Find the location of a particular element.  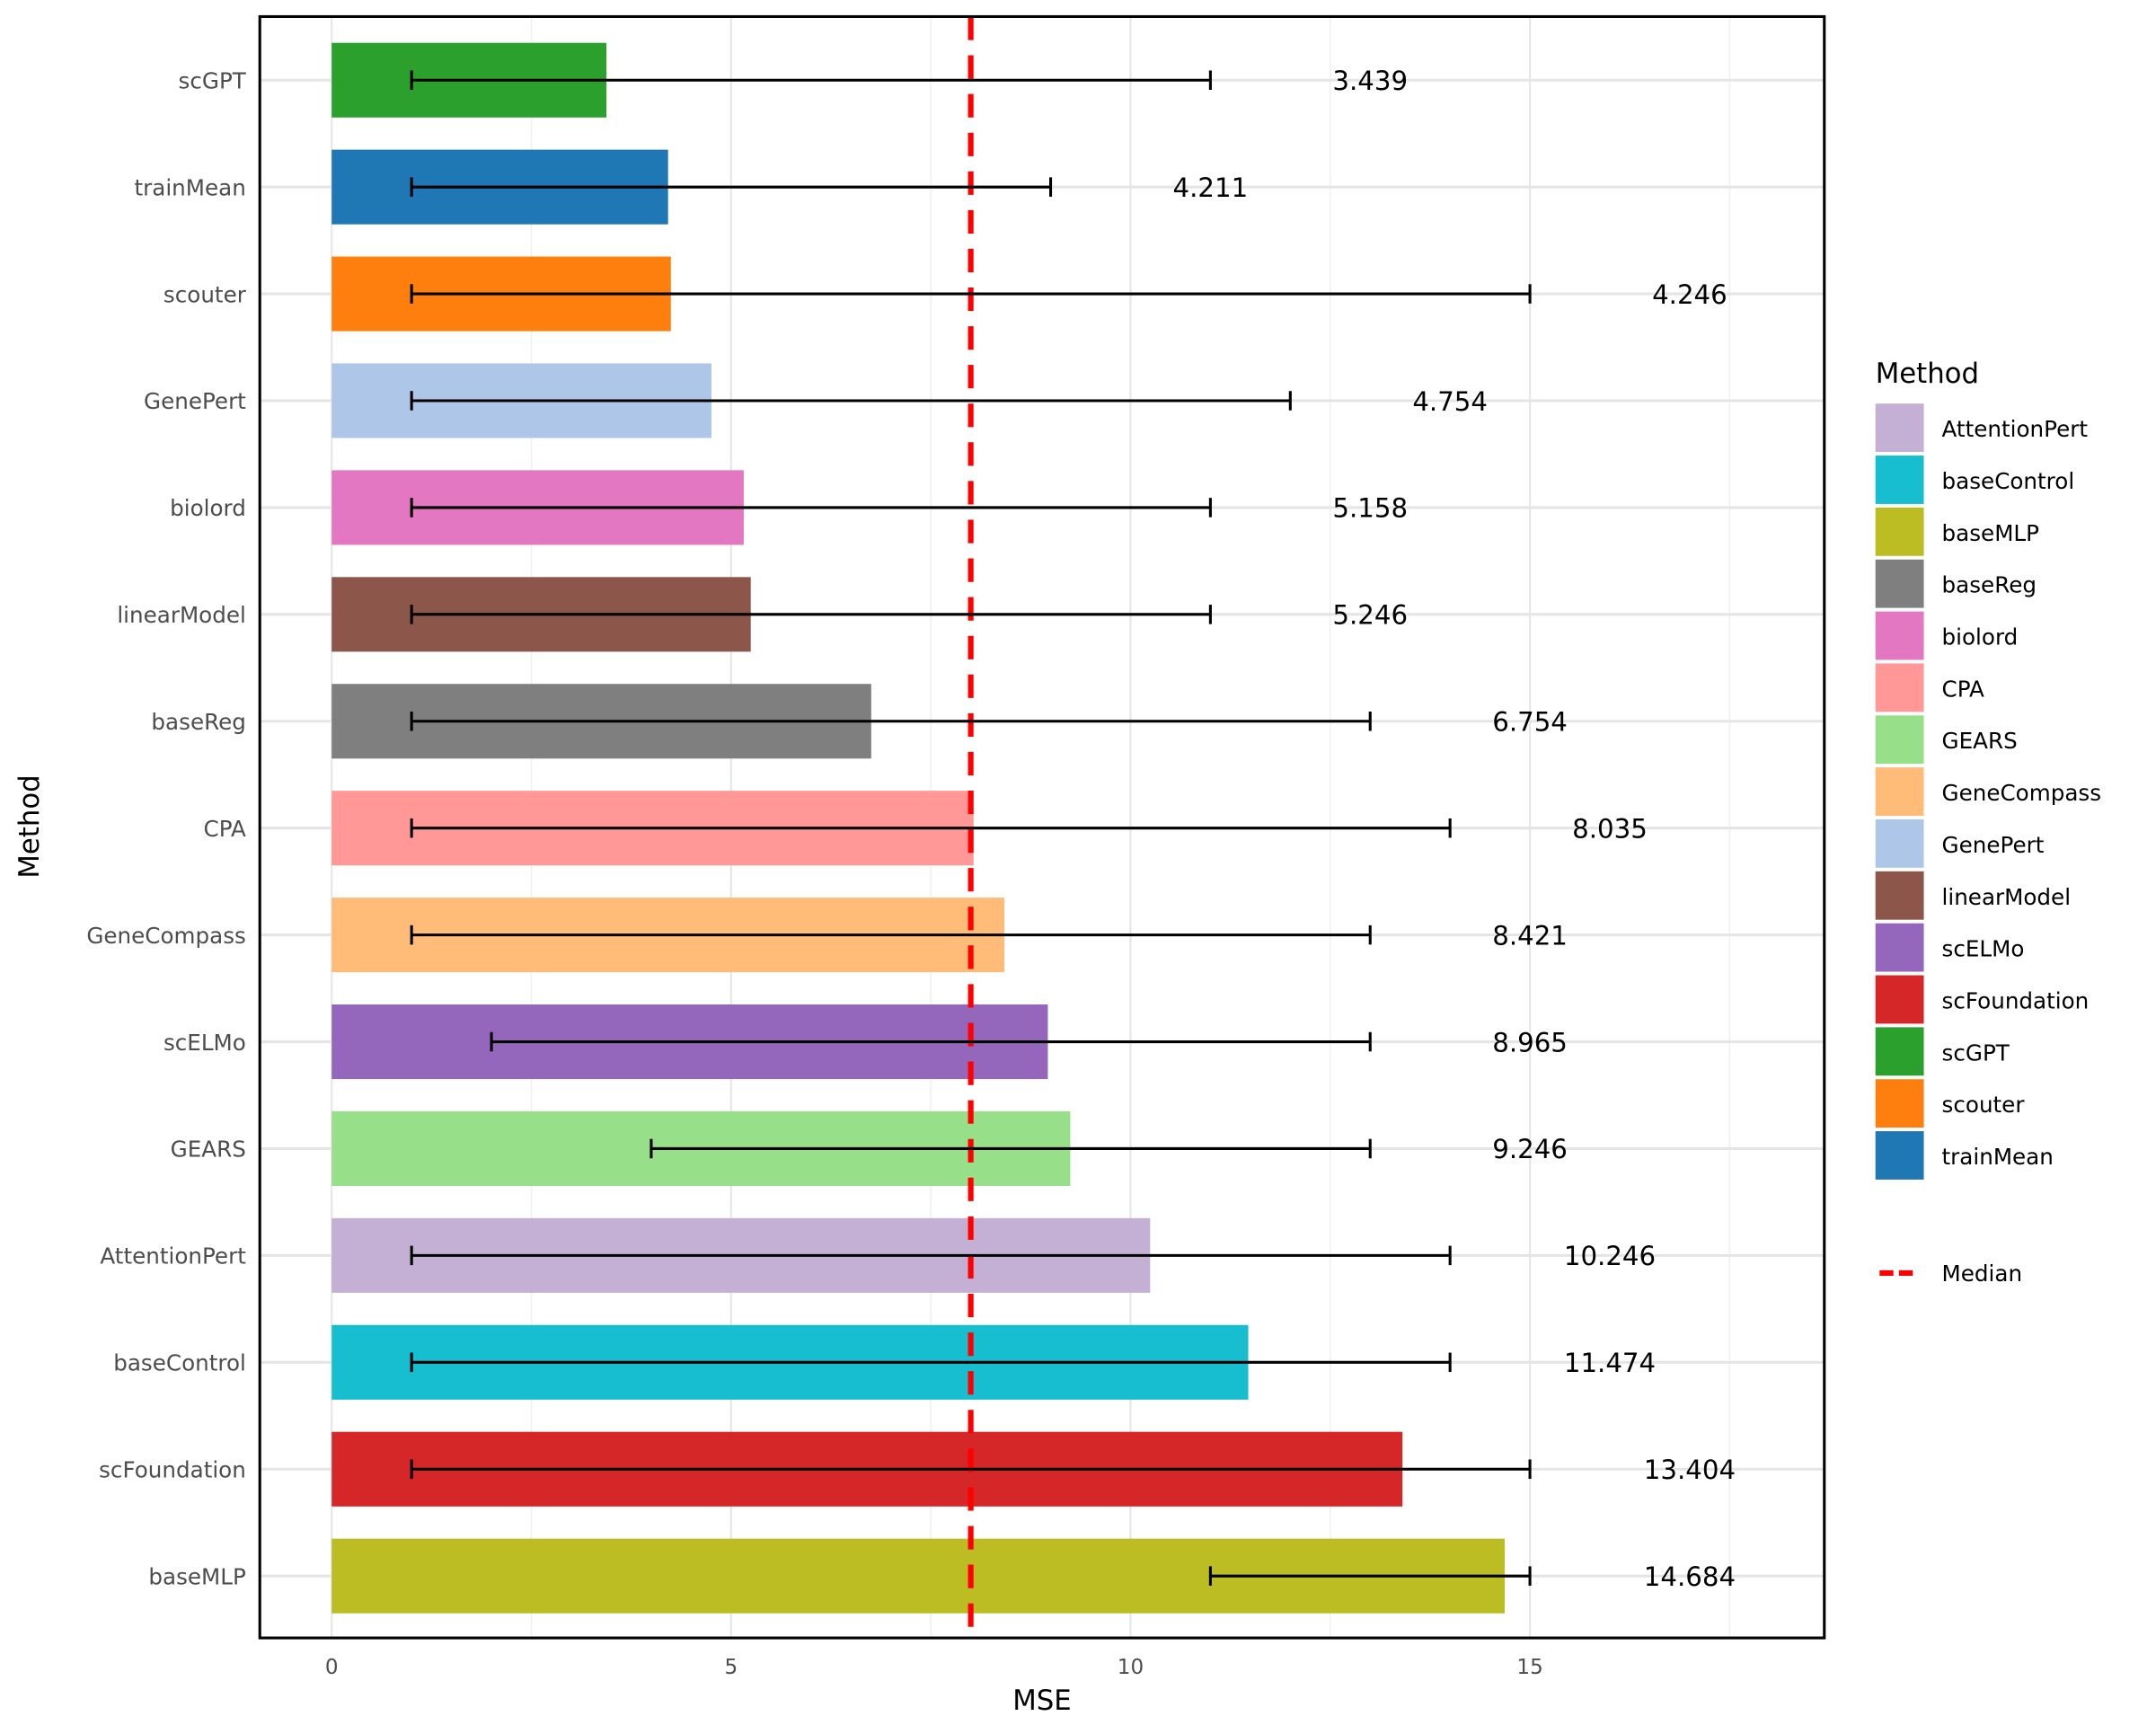

legend-key-baseMLP is located at coordinates (1899, 531).